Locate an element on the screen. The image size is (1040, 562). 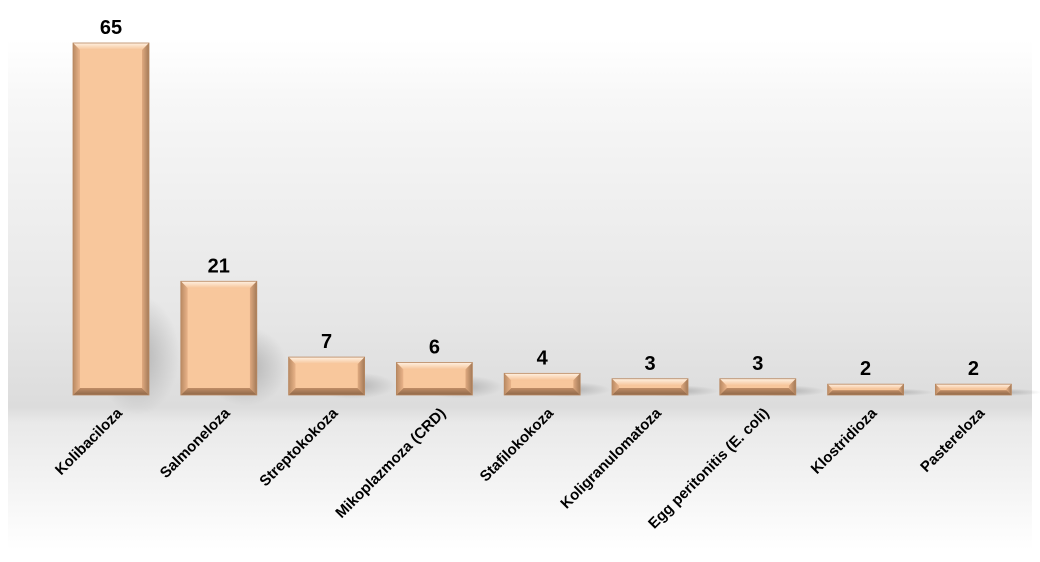
bar-mikoplazmoza-crd is located at coordinates (434, 379).